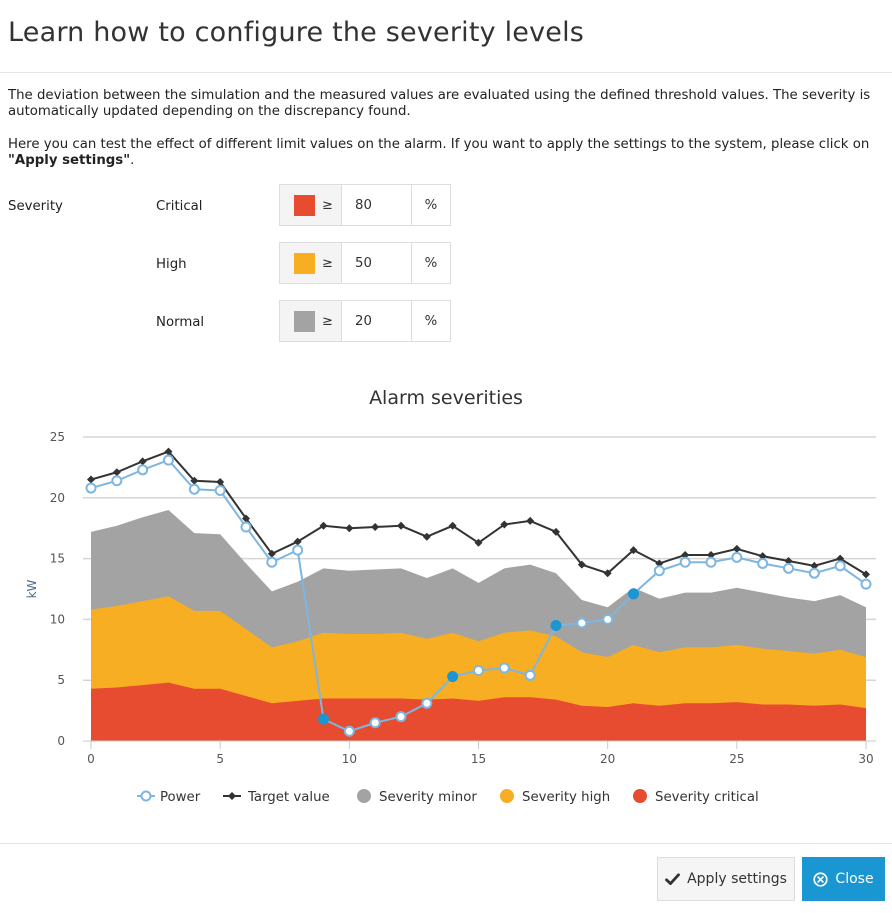 The image size is (892, 913). Describe the element at coordinates (737, 879) in the screenshot. I see `apply-settings-label: Apply settings` at that location.